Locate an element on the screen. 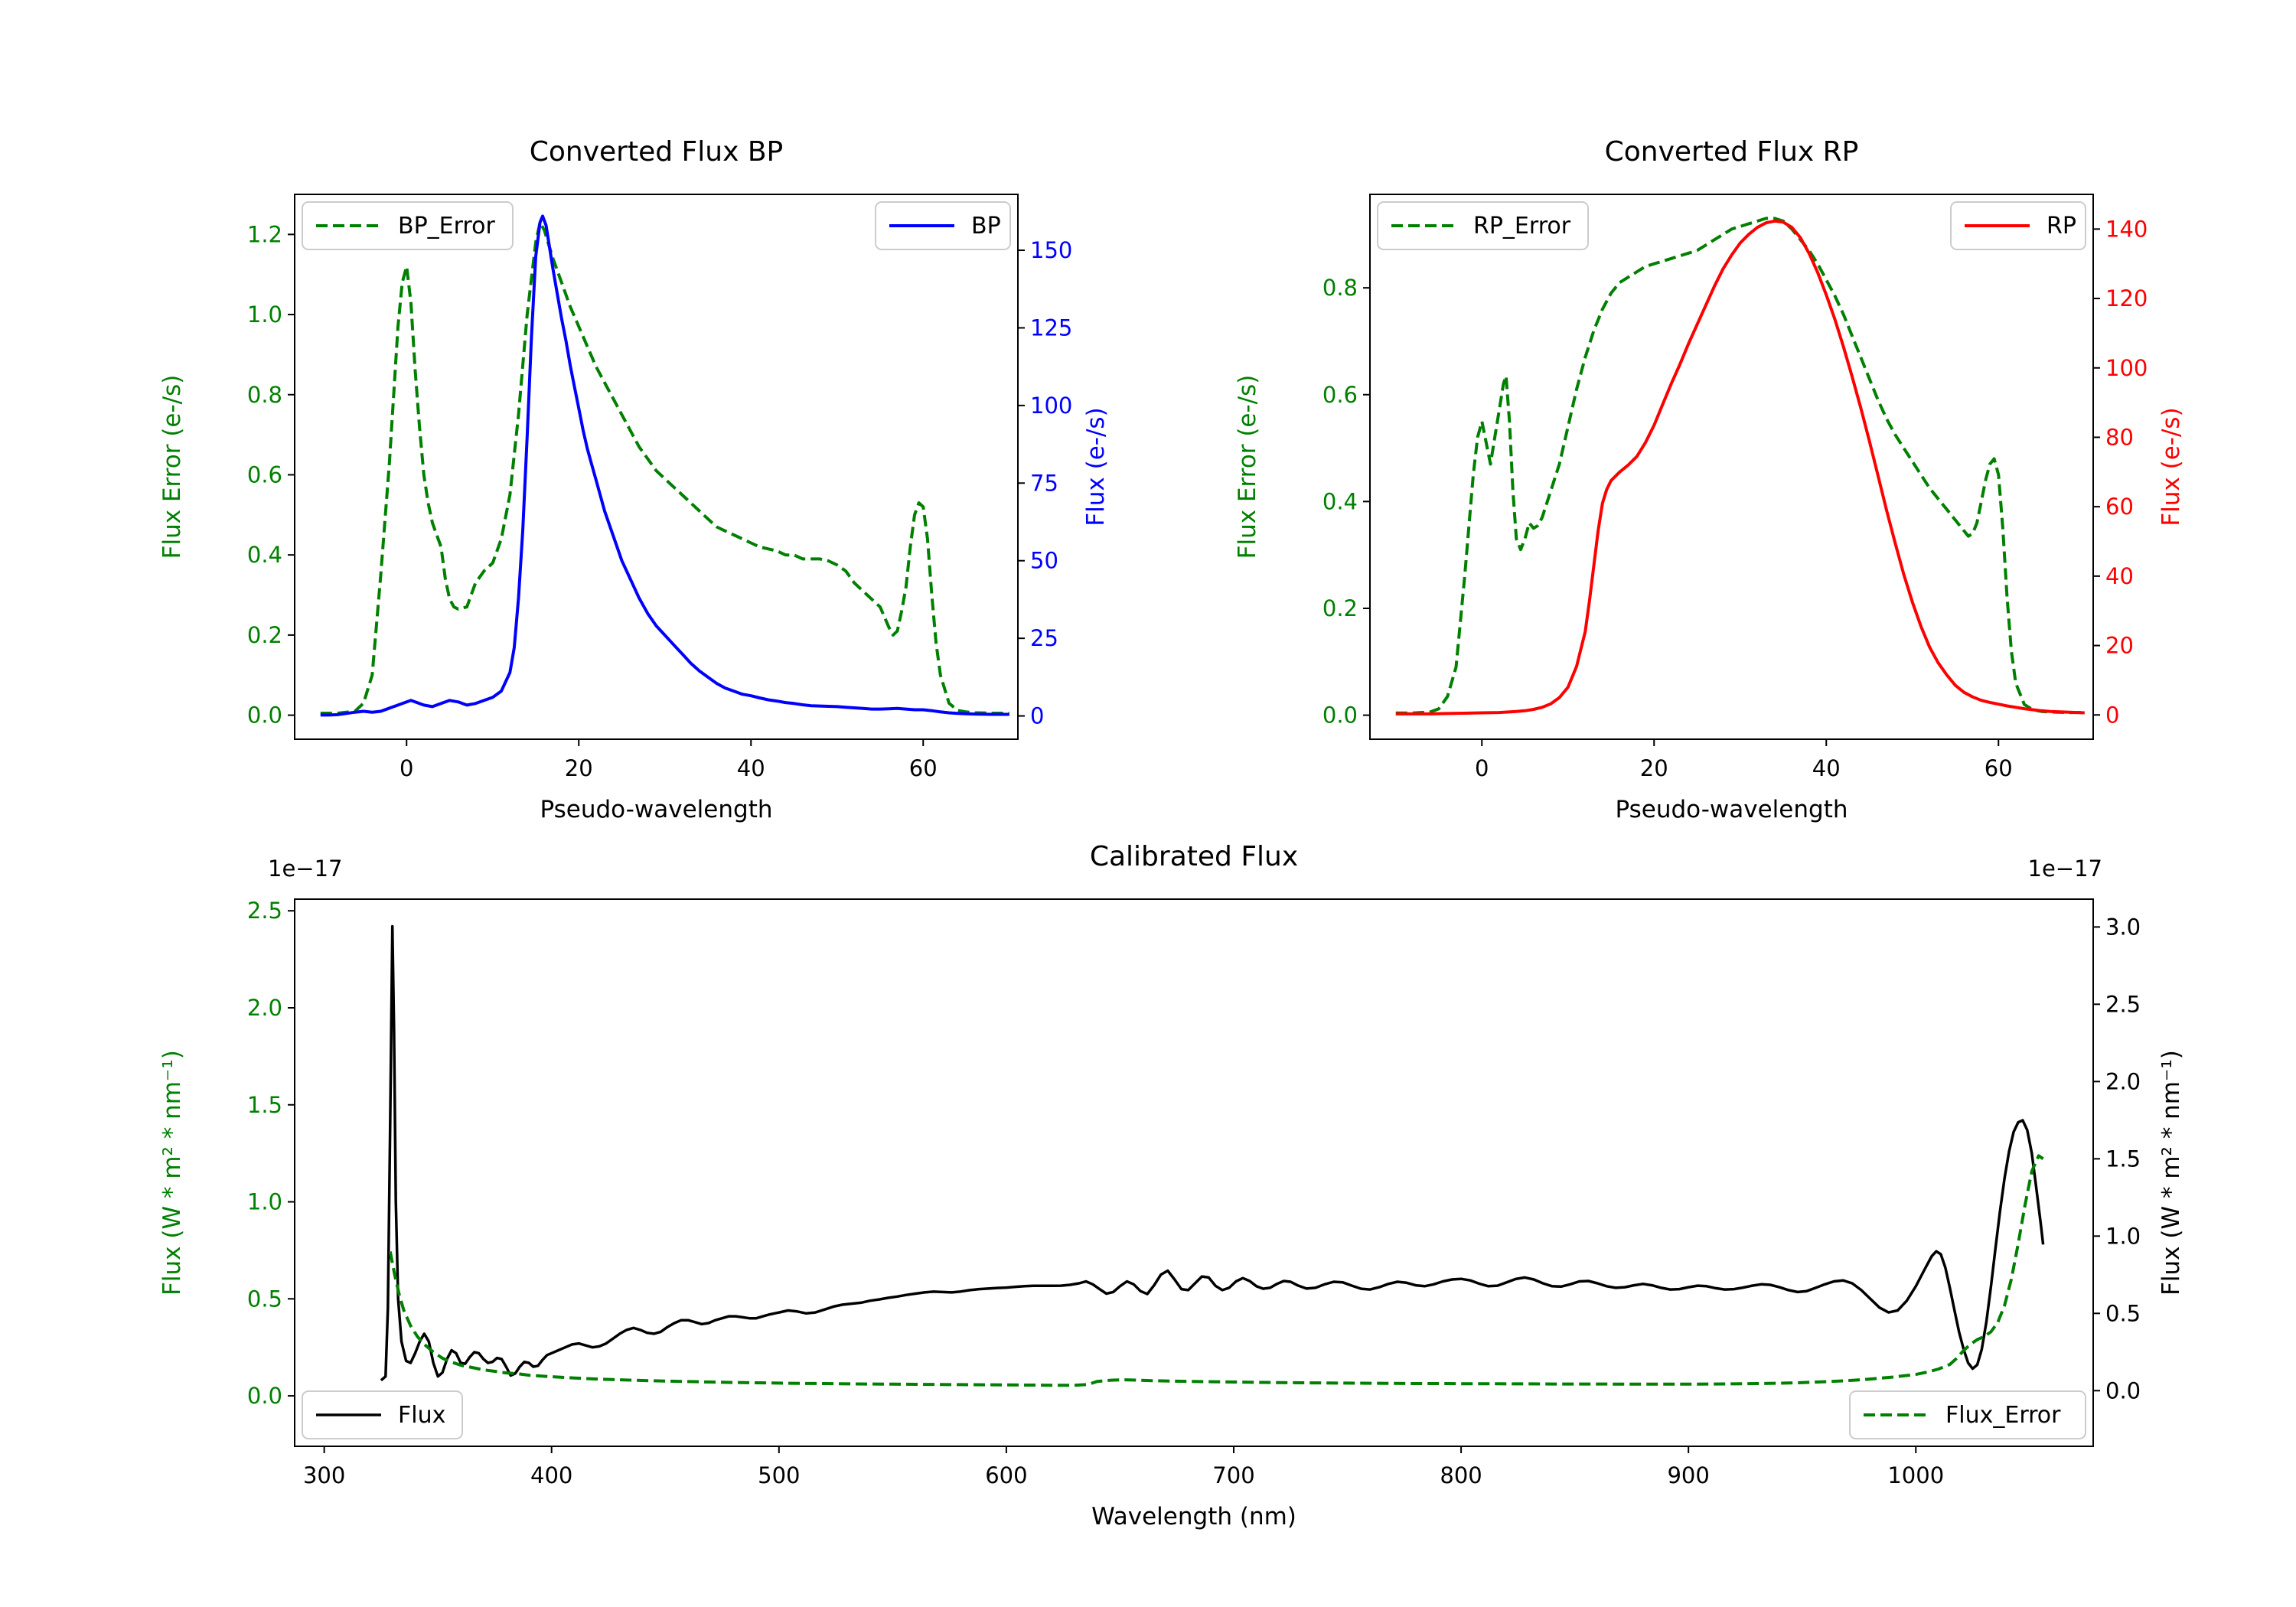 Image resolution: width=2296 pixels, height=1607 pixels. x-tick-label: 300 is located at coordinates (324, 1475).